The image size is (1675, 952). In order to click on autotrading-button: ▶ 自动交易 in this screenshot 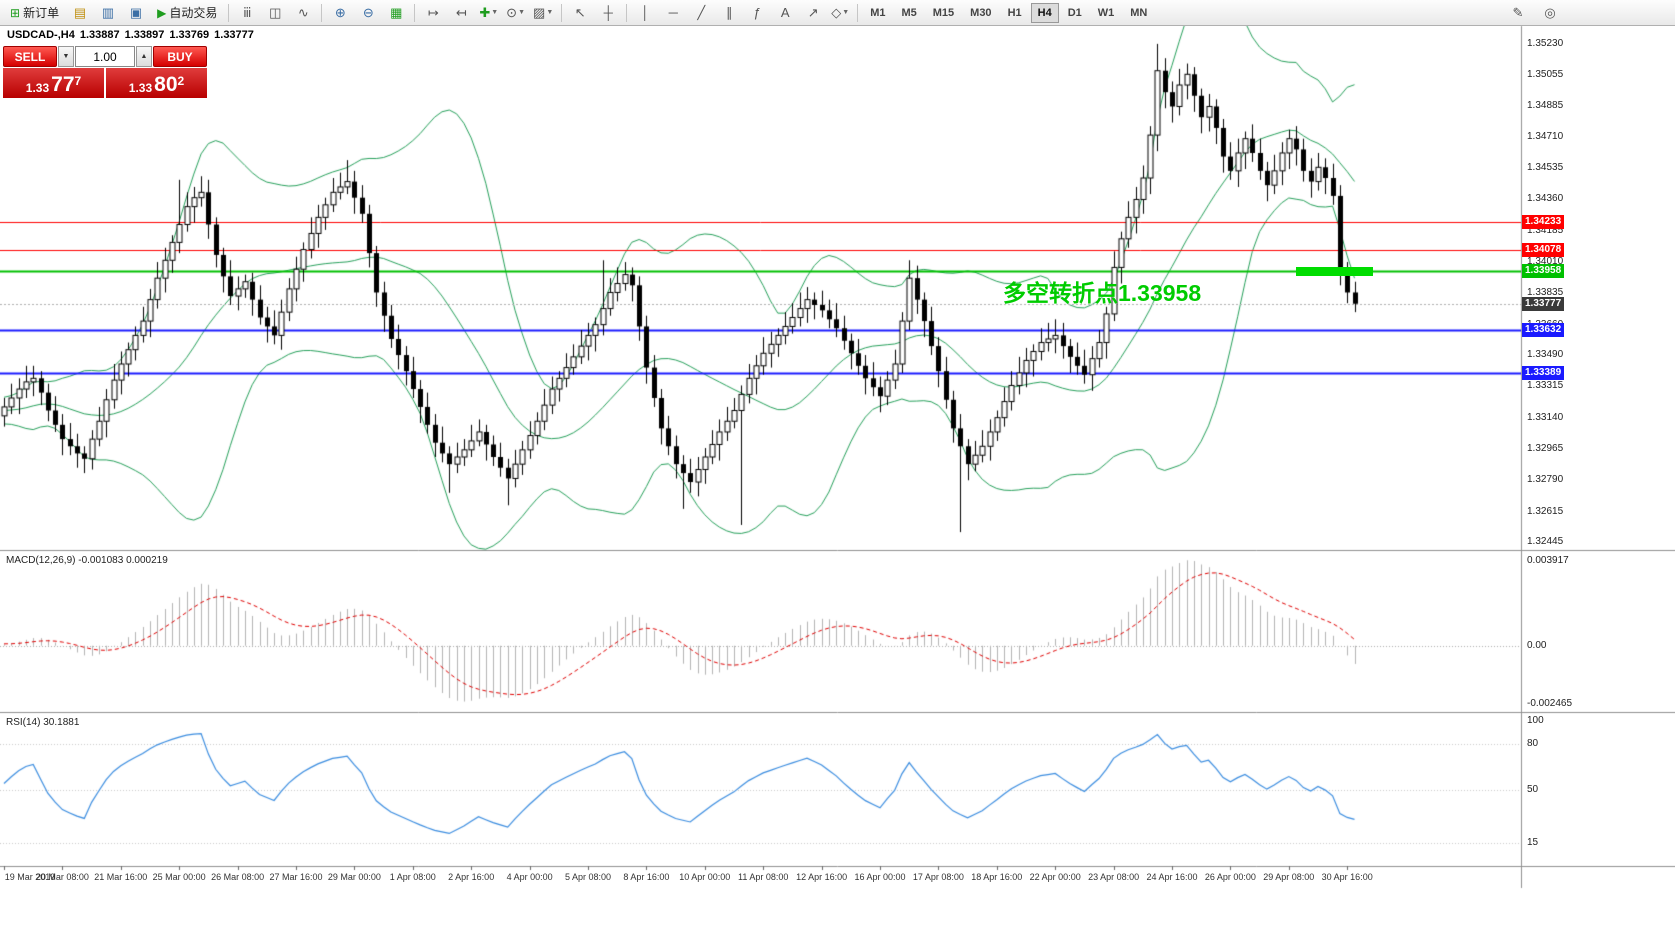, I will do `click(187, 13)`.